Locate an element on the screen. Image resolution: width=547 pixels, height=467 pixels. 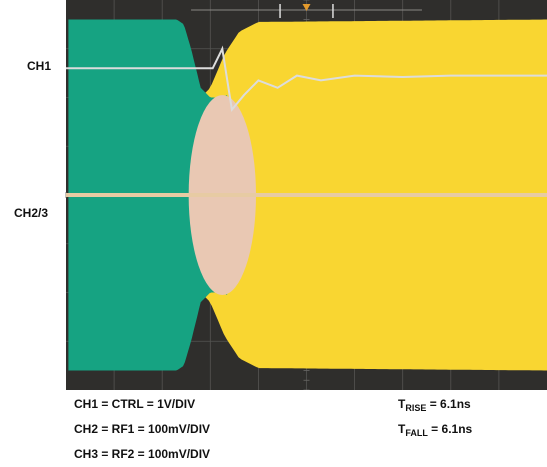
fall-subscript: FALL is located at coordinates (416, 433).